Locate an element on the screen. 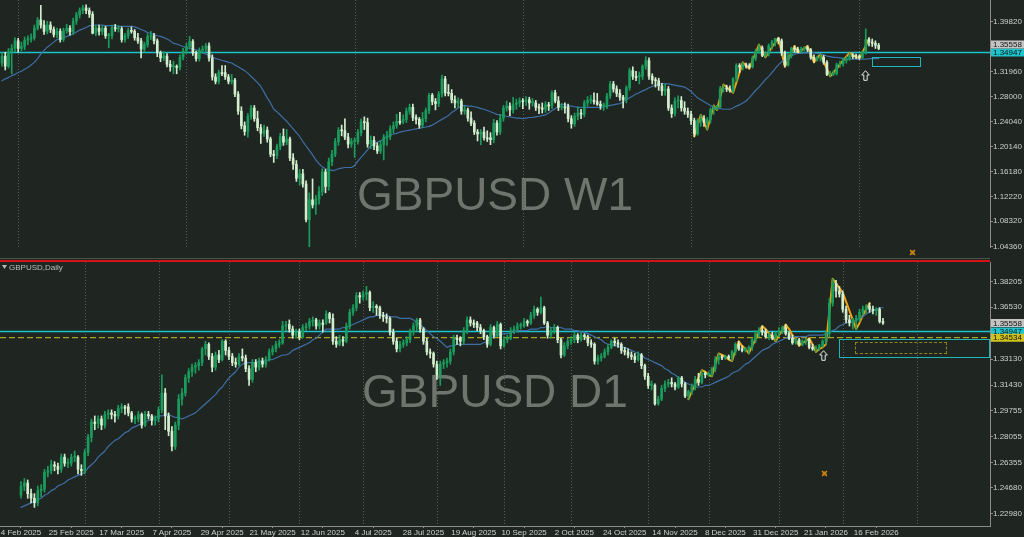  y-tick-label: 1.08320 is located at coordinates (1008, 221).